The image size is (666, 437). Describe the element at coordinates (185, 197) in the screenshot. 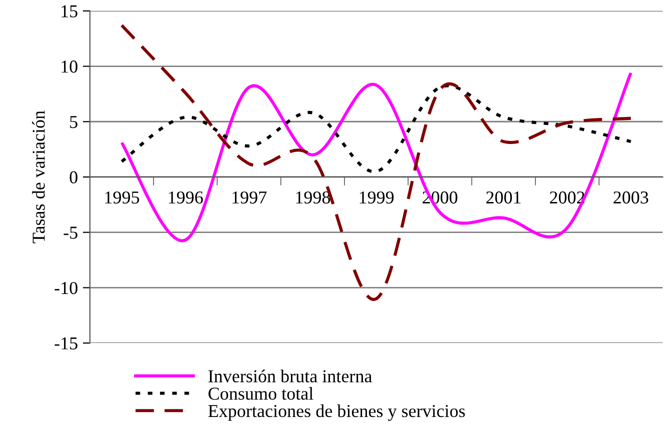

I see `x-tick-label: 1996` at that location.